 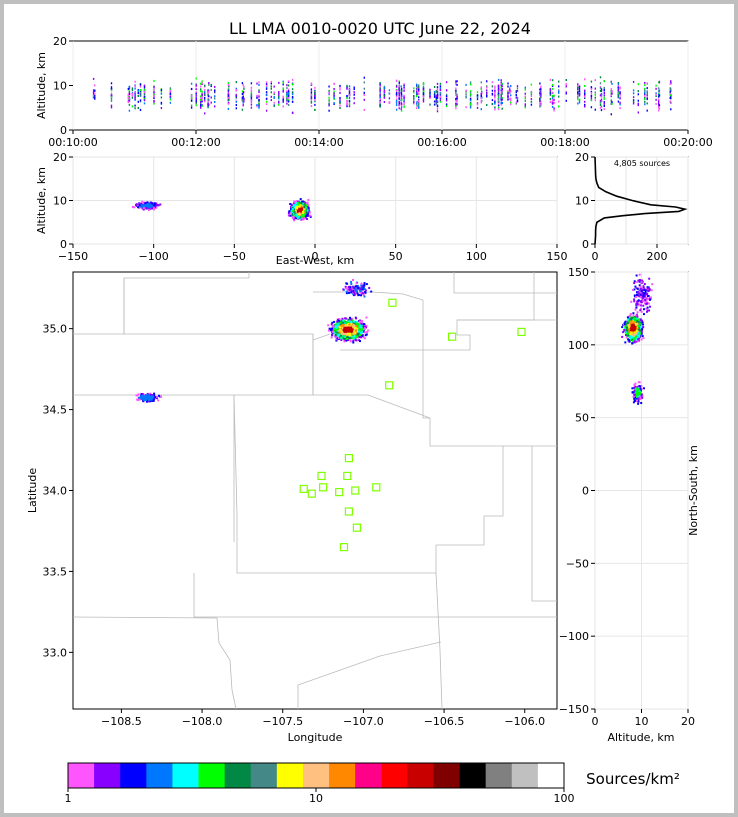 I want to click on map-xlabel: Longitude, so click(x=315, y=737).